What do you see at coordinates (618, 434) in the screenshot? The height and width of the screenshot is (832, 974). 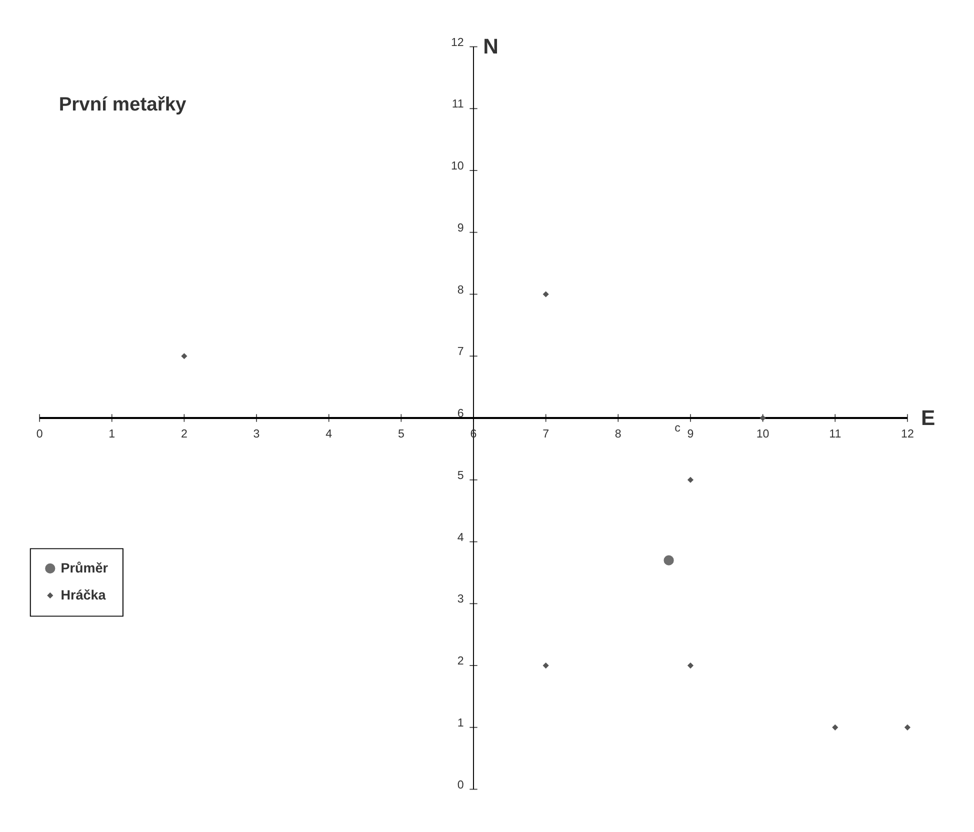 I see `x-tick-label: 8` at bounding box center [618, 434].